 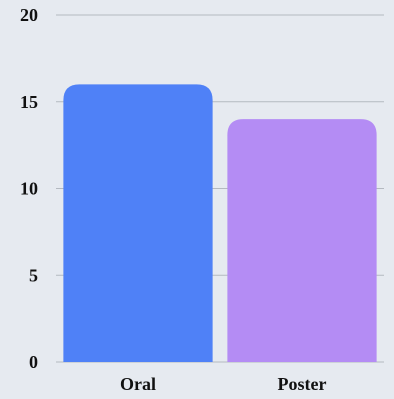 What do you see at coordinates (29, 102) in the screenshot?
I see `y-tick-label-15: 15` at bounding box center [29, 102].